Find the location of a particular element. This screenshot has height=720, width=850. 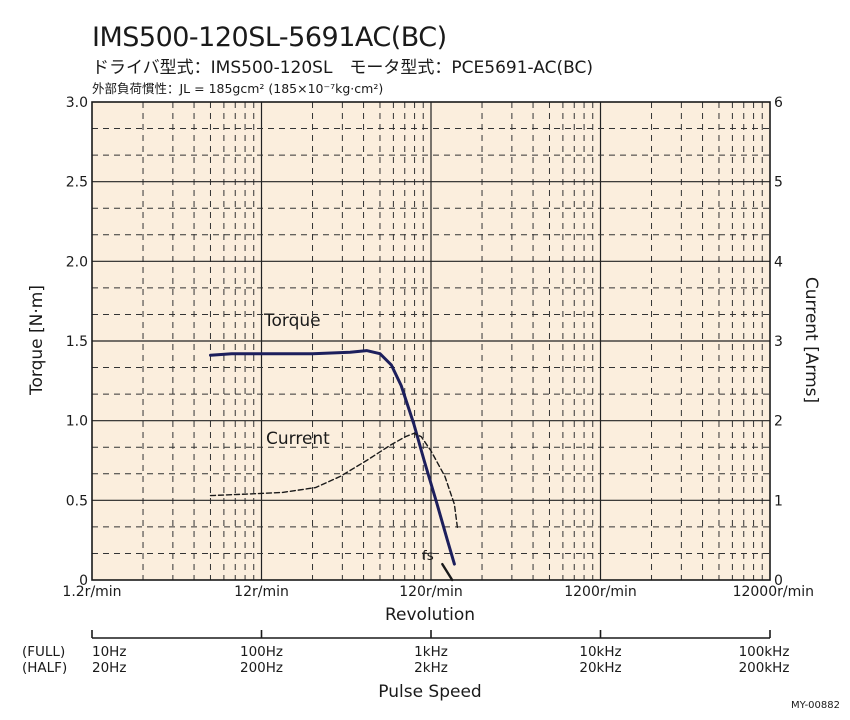

y-axis-title: Torque [N·m] is located at coordinates (37, 340).